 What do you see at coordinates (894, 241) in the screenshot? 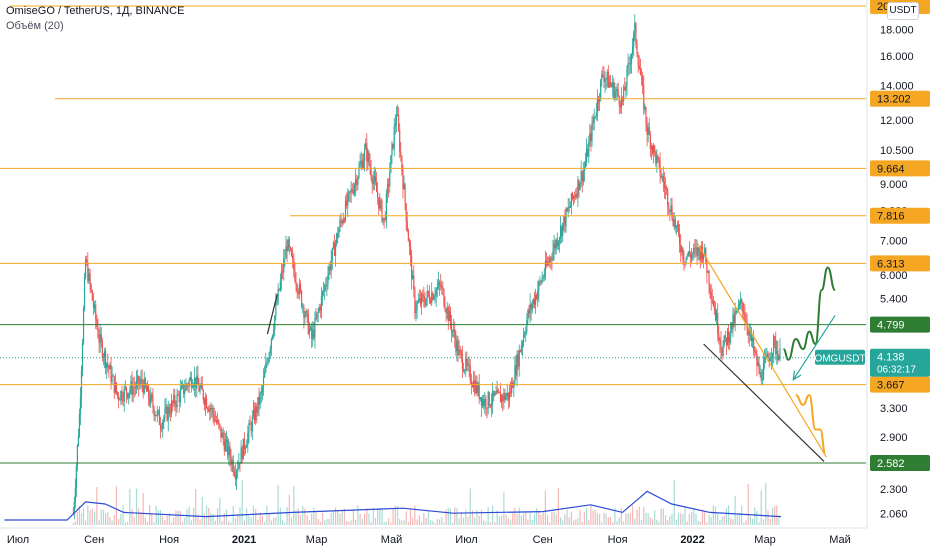
I see `y-tick-label: 7.000` at bounding box center [894, 241].